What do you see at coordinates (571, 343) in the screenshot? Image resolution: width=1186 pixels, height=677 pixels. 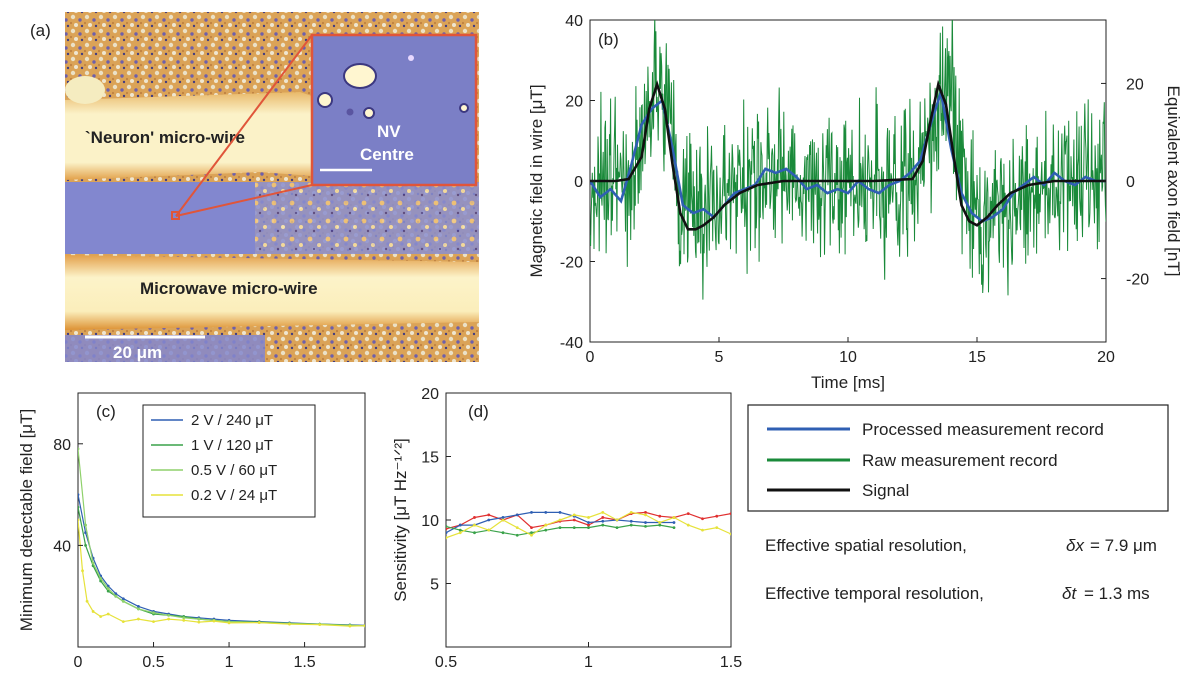 I see `y-tick-label: -40` at bounding box center [571, 343].